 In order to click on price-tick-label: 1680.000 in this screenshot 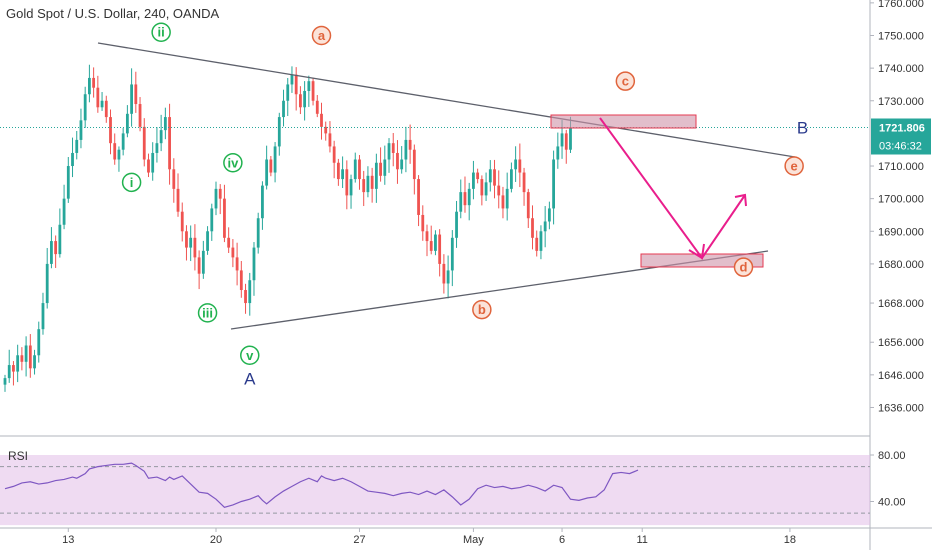, I will do `click(901, 265)`.